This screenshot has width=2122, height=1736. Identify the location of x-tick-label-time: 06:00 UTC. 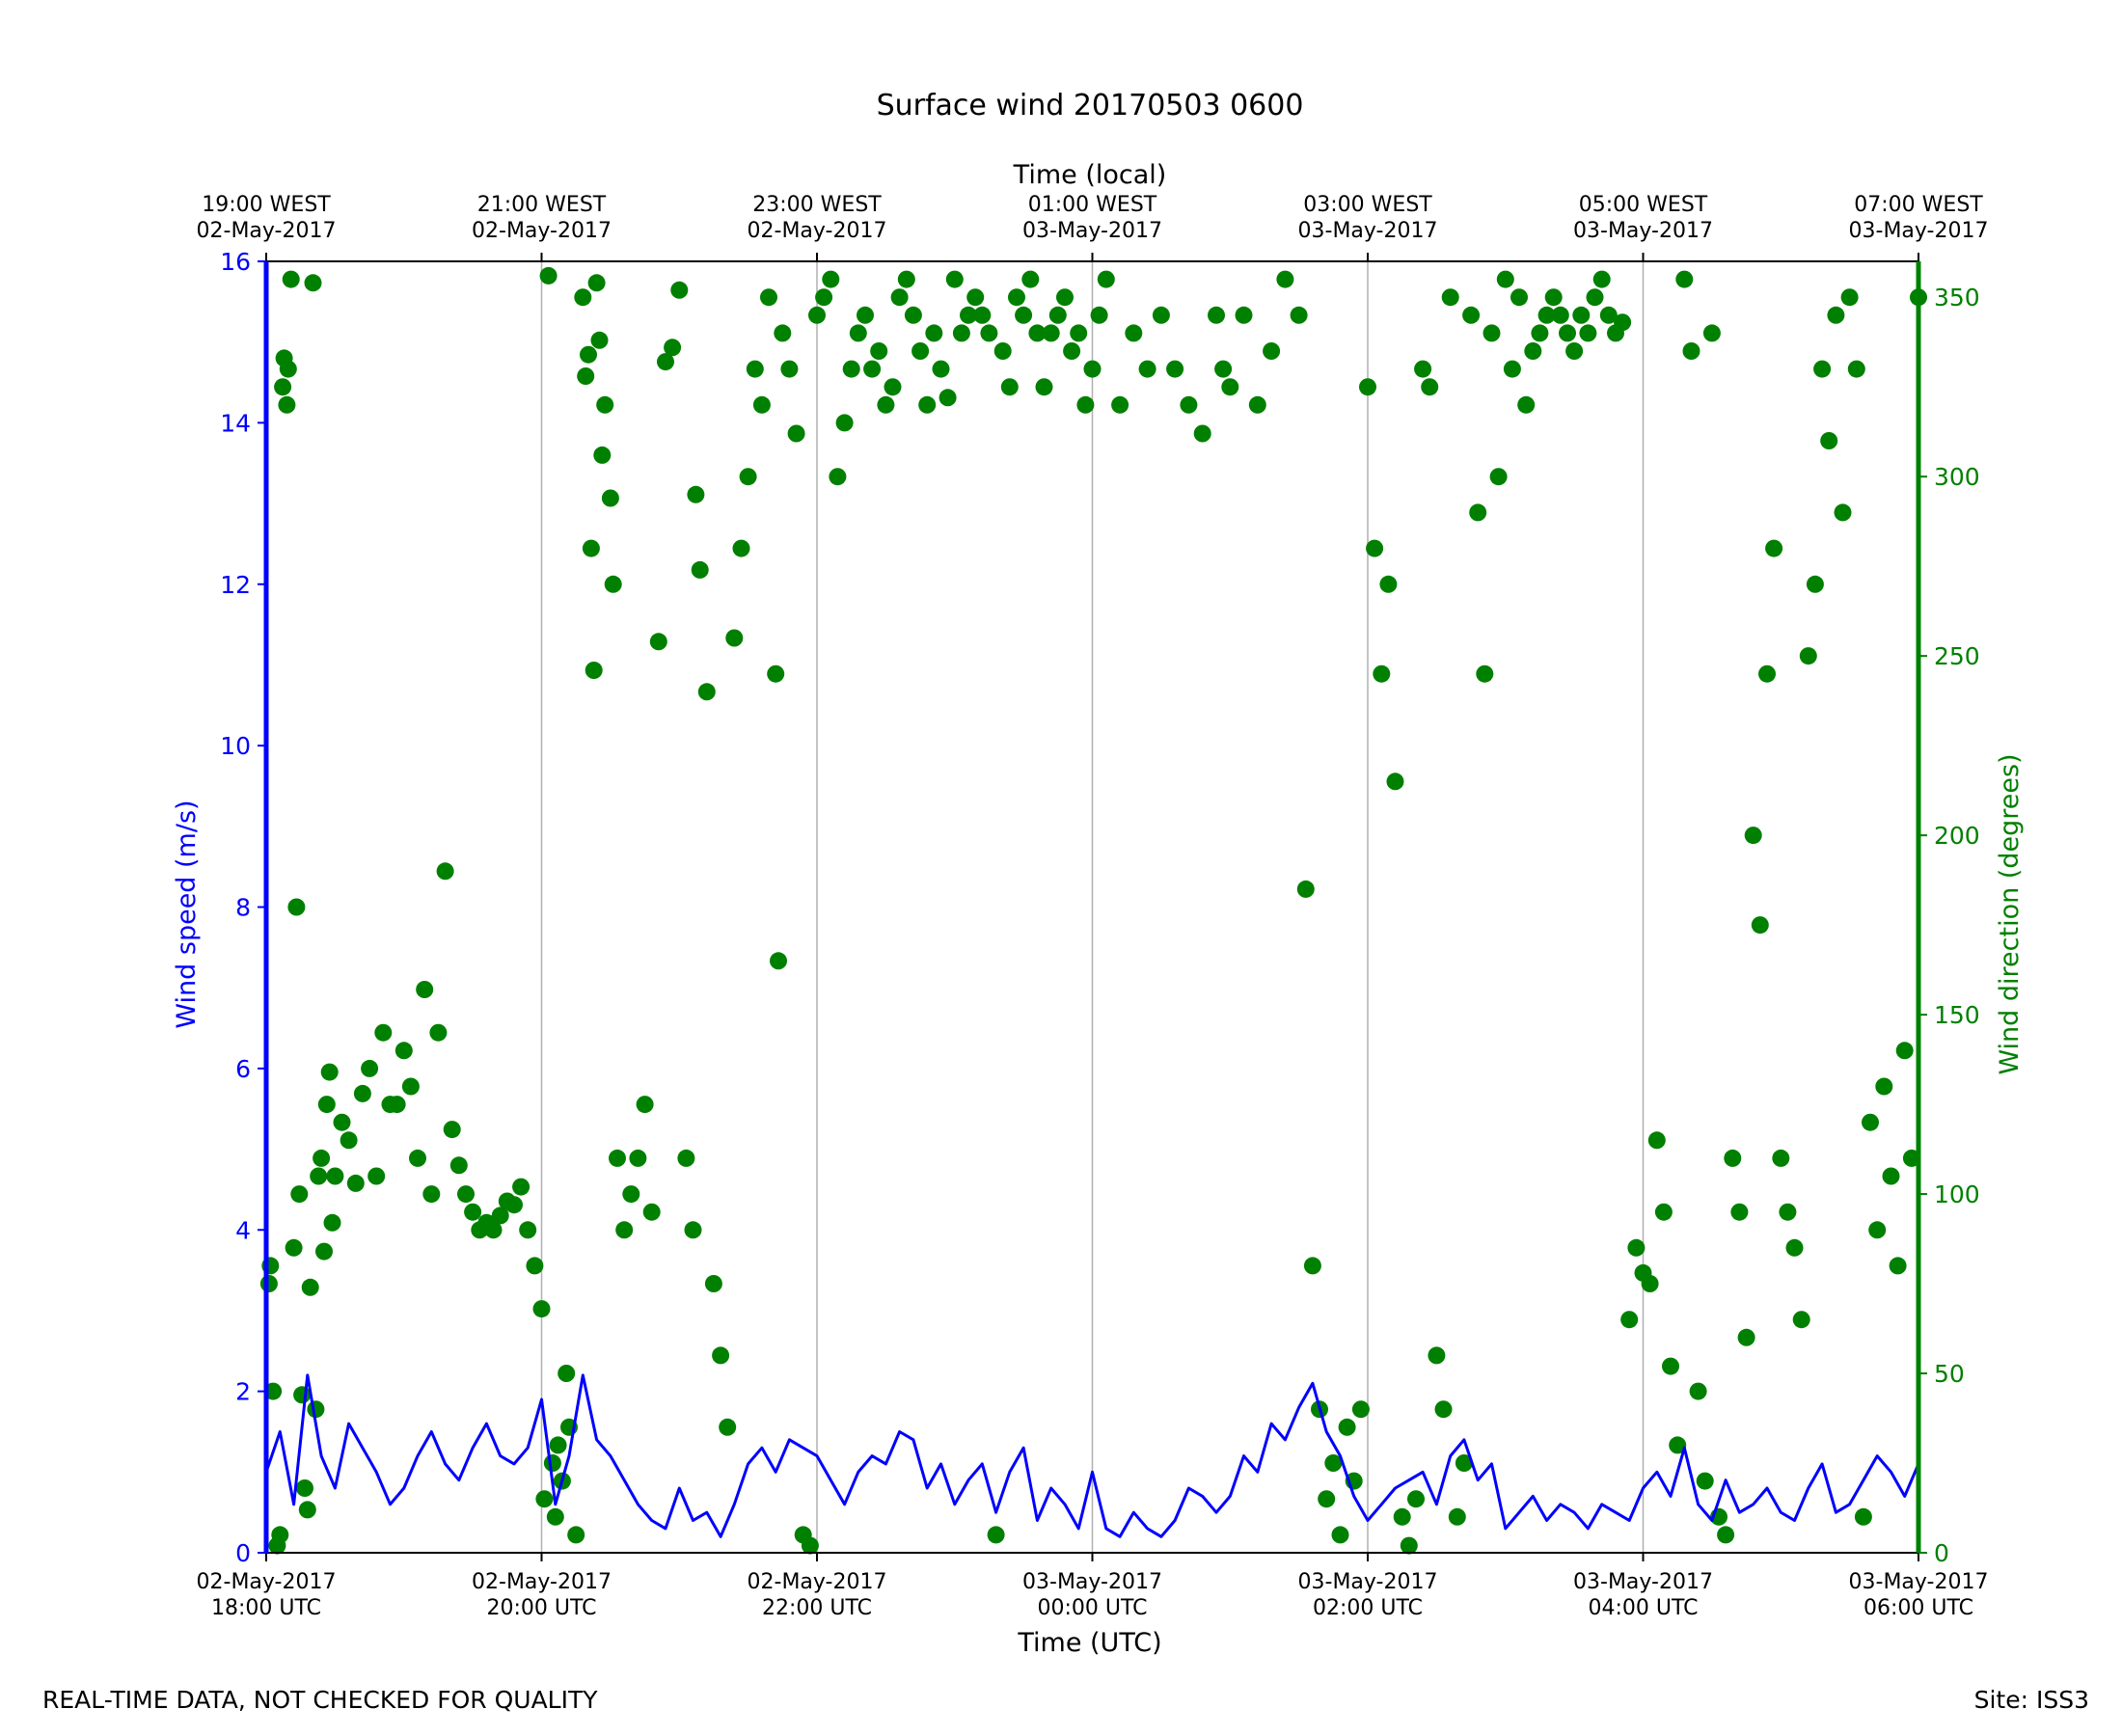
(1919, 1608).